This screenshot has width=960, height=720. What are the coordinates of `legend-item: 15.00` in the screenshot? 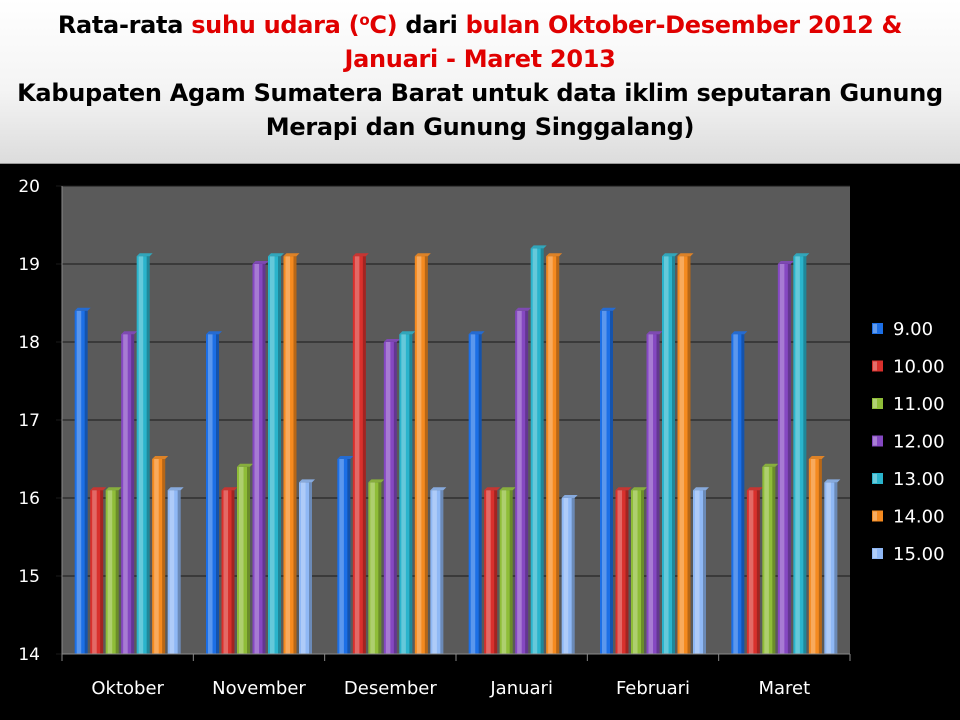 It's located at (908, 554).